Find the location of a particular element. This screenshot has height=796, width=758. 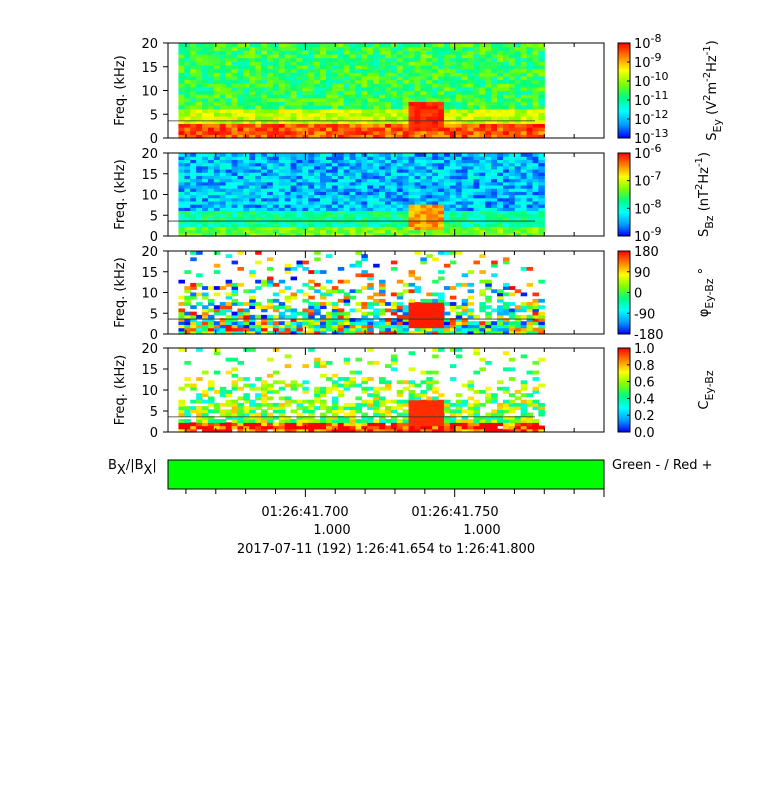

colorbar-tick-label: 10-11 is located at coordinates (651, 99).